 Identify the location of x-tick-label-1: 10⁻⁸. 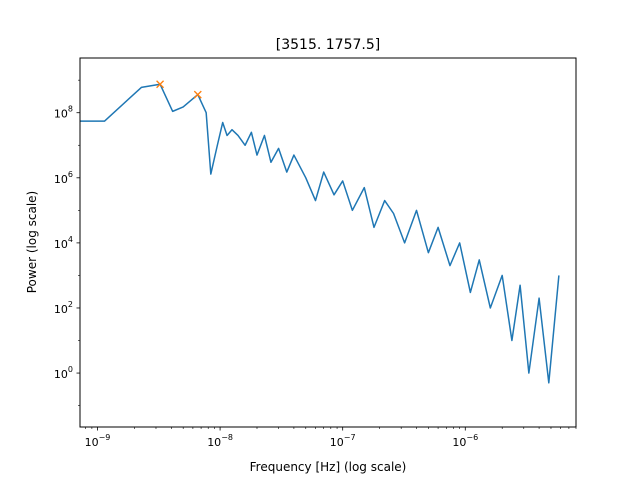
(220, 441).